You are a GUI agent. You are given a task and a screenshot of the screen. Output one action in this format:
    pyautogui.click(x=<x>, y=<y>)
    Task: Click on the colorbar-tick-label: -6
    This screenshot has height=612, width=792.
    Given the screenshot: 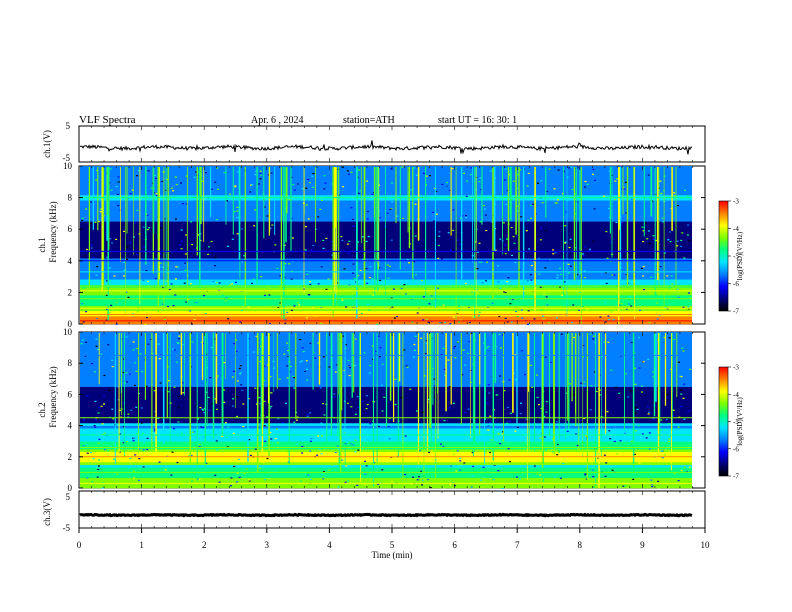 What is the action you would take?
    pyautogui.click(x=736, y=284)
    